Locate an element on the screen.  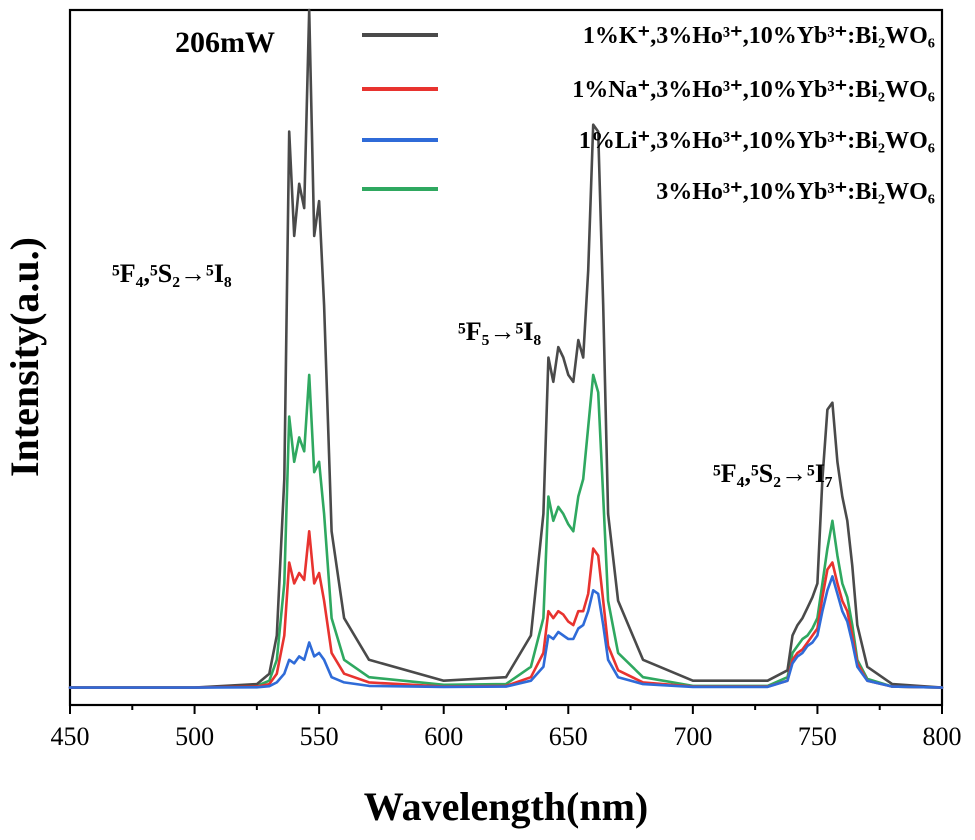
x-axis-ticks: 450 500 550 600 650 700 750 800 is located at coordinates (506, 728).